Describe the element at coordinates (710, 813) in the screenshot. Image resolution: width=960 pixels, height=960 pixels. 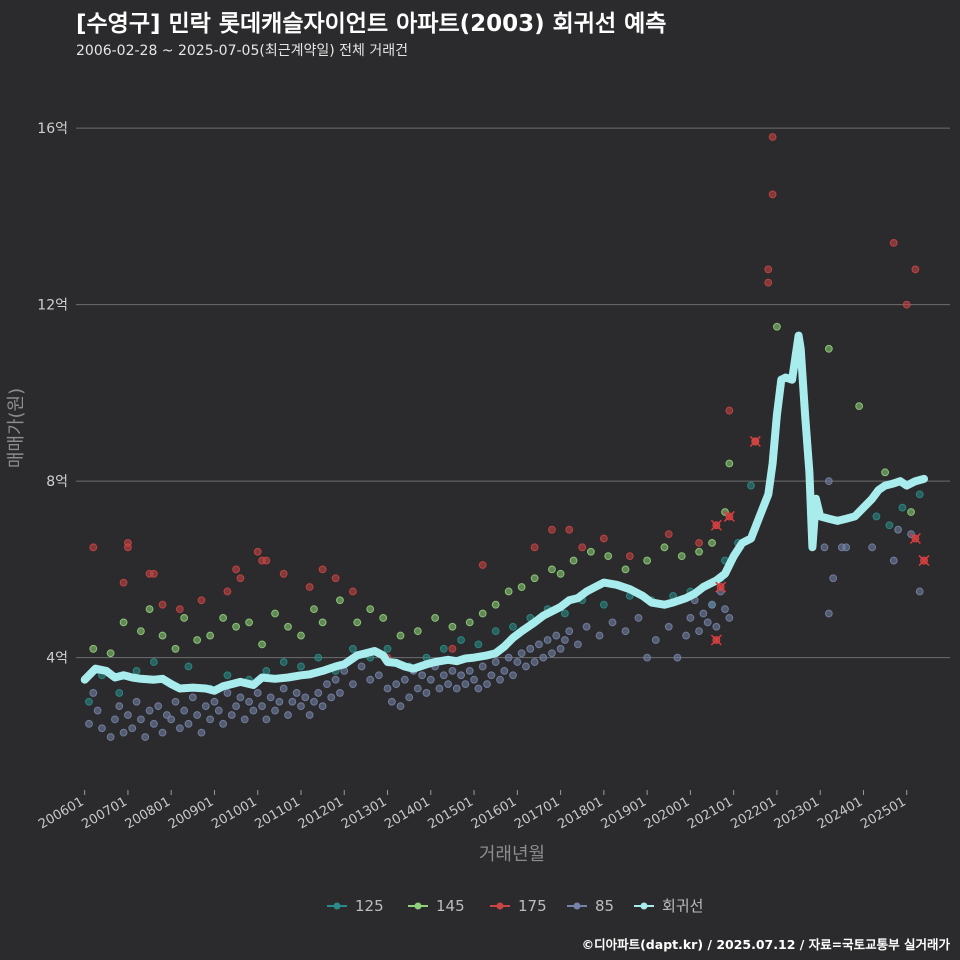
I see `x-tick-label: 202101` at that location.